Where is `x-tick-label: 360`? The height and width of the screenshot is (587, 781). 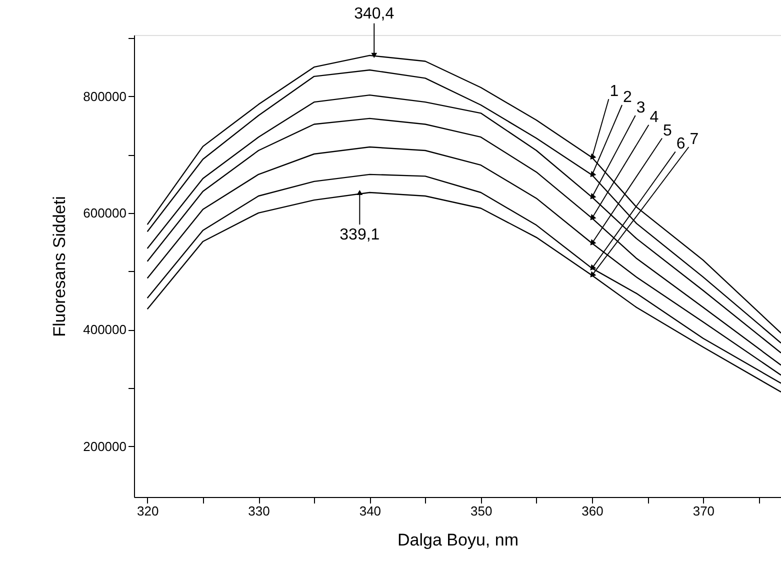 x-tick-label: 360 is located at coordinates (593, 511).